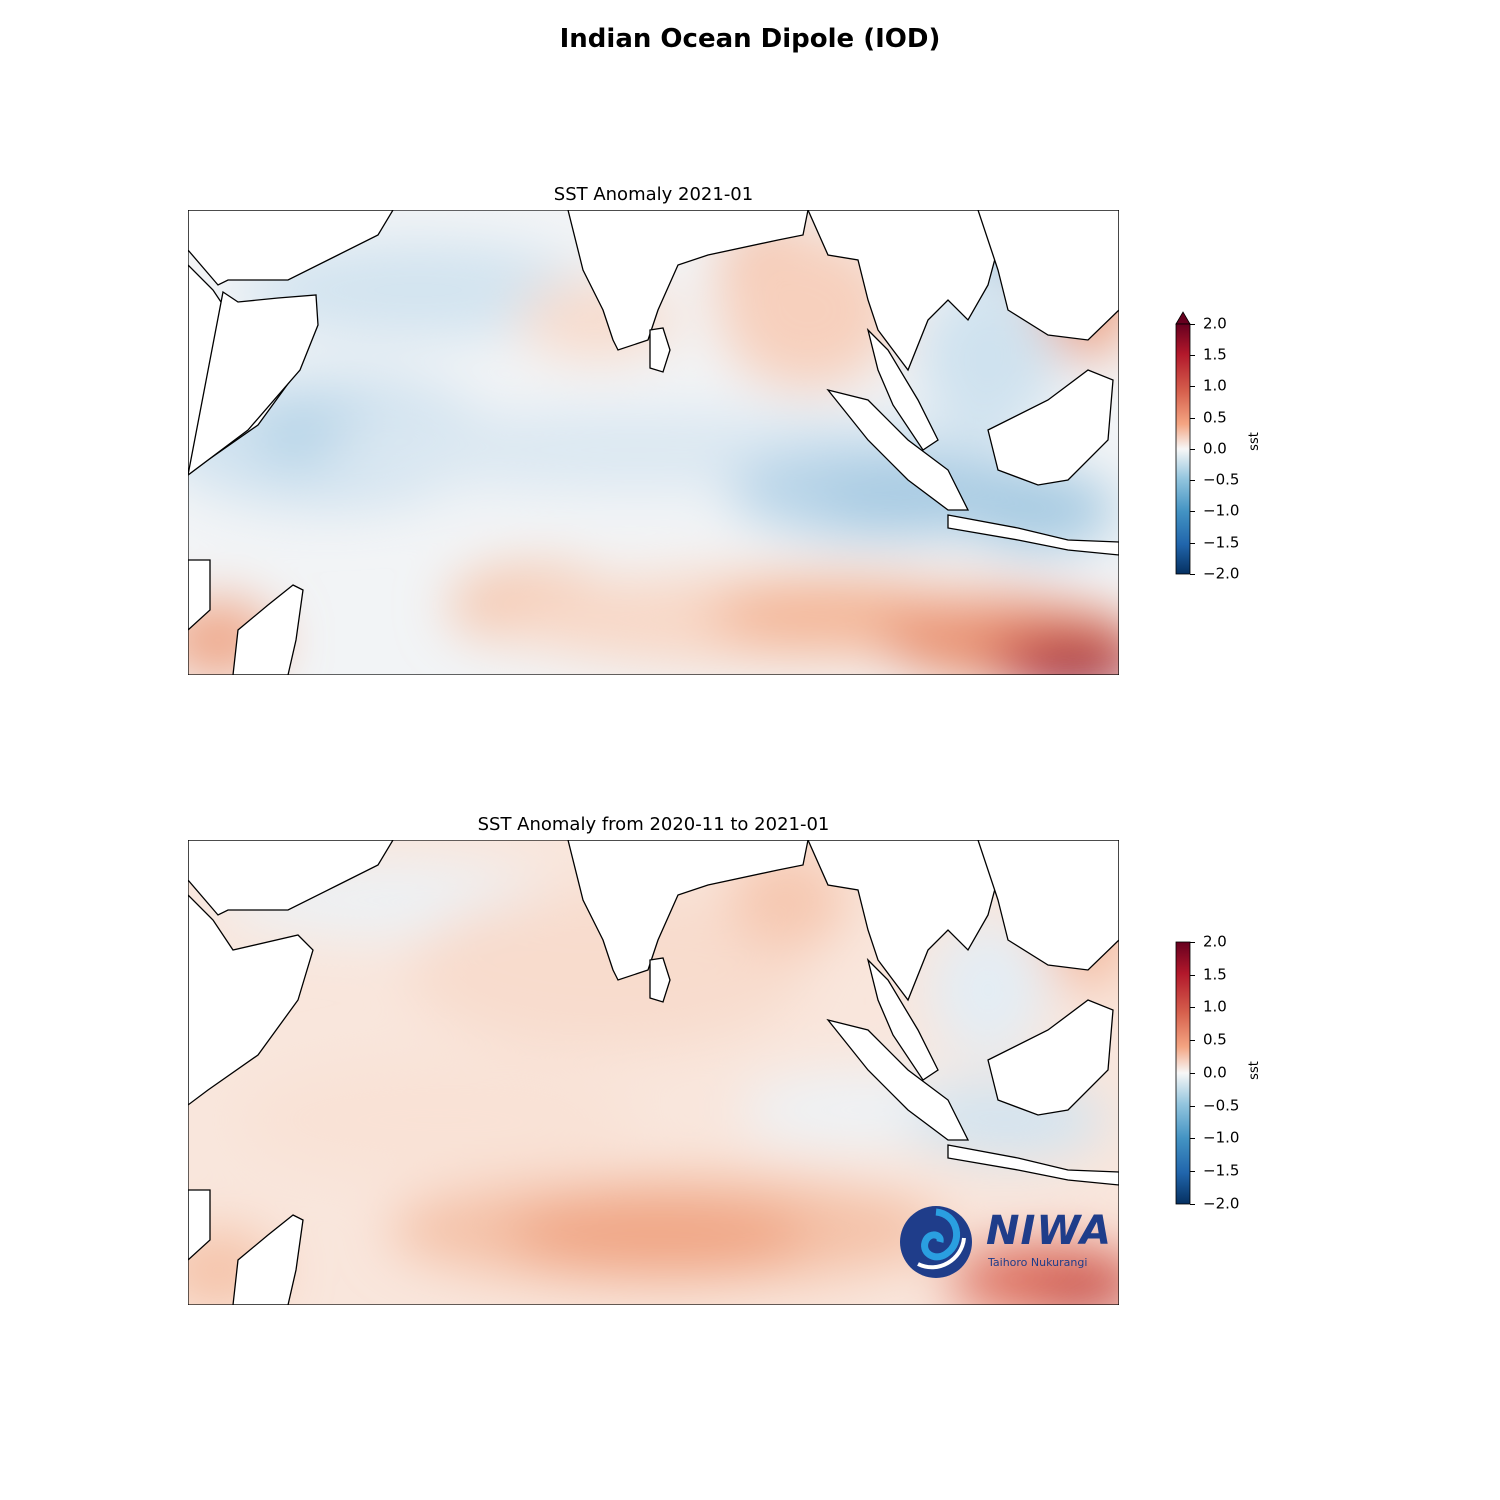  What do you see at coordinates (251, 1000) in the screenshot?
I see `land-arabia-somalia` at bounding box center [251, 1000].